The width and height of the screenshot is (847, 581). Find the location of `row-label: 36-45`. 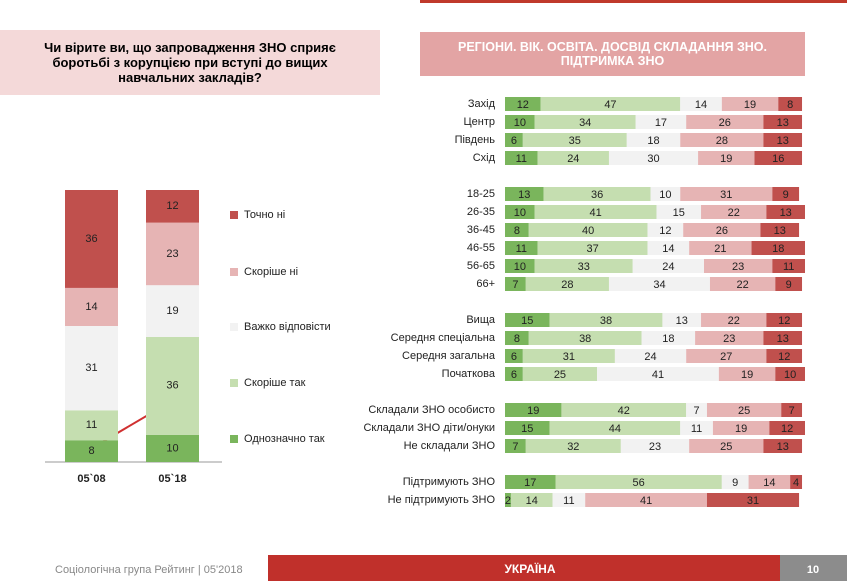

row-label: 36-45 is located at coordinates (481, 230).